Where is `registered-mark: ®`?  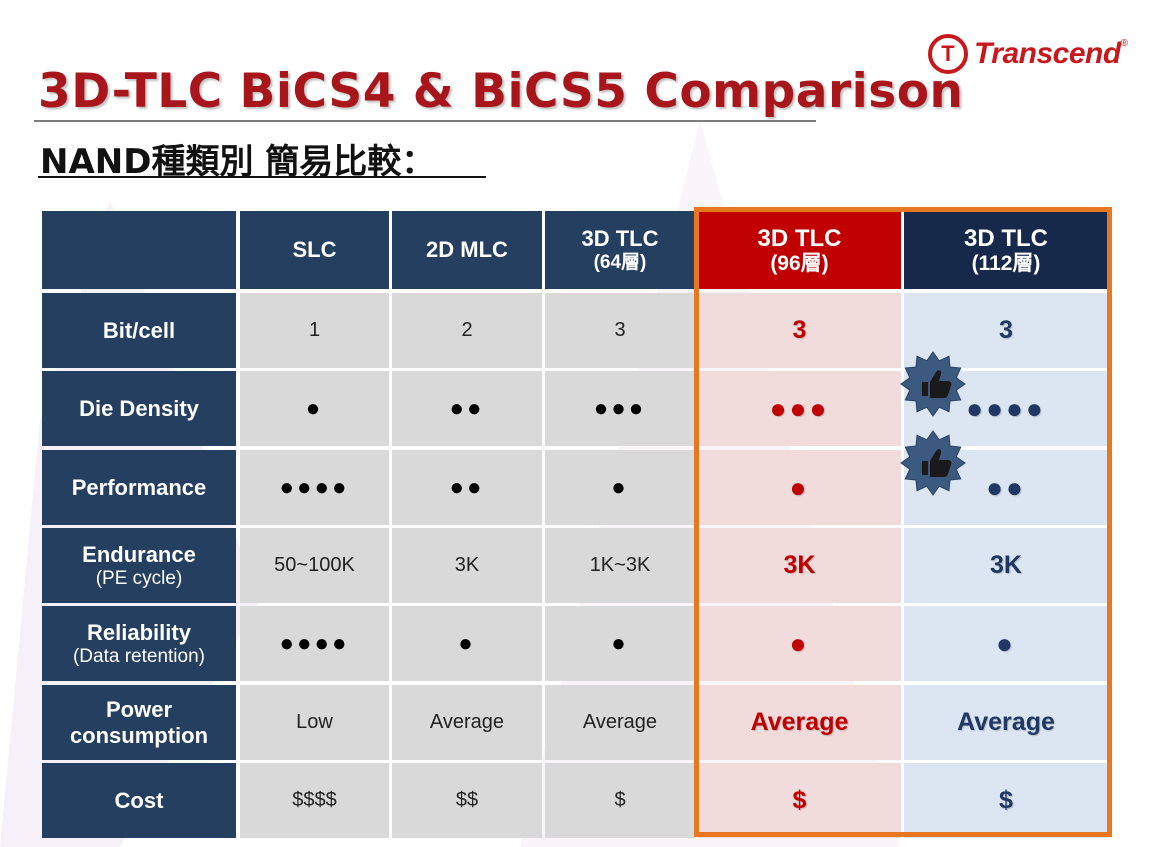
registered-mark: ® is located at coordinates (1124, 43).